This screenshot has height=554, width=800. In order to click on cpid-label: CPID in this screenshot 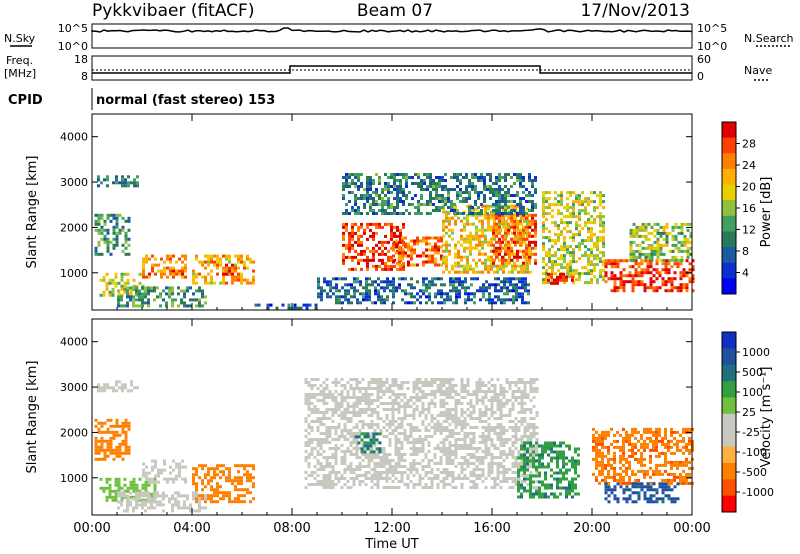, I will do `click(25, 100)`.